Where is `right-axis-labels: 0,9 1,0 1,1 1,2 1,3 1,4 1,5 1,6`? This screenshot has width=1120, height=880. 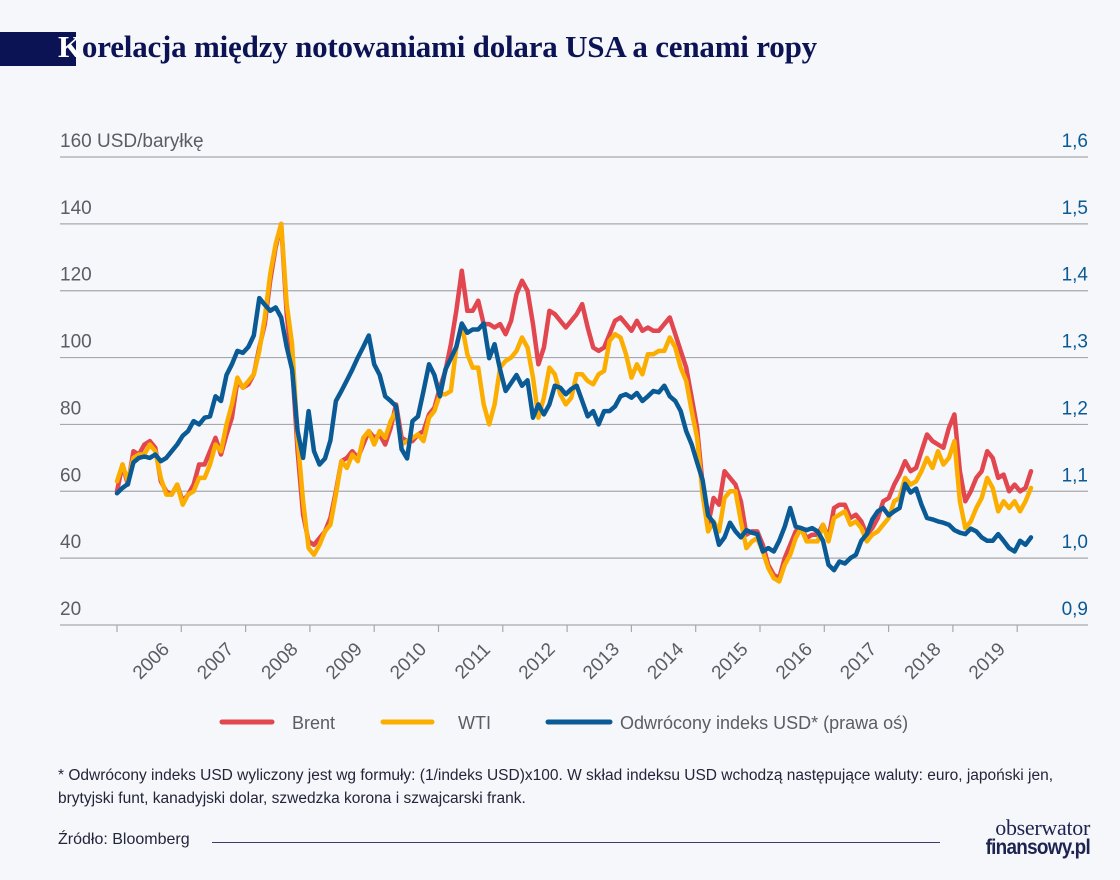
right-axis-labels: 0,9 1,0 1,1 1,2 1,3 1,4 1,5 1,6 is located at coordinates (1075, 375).